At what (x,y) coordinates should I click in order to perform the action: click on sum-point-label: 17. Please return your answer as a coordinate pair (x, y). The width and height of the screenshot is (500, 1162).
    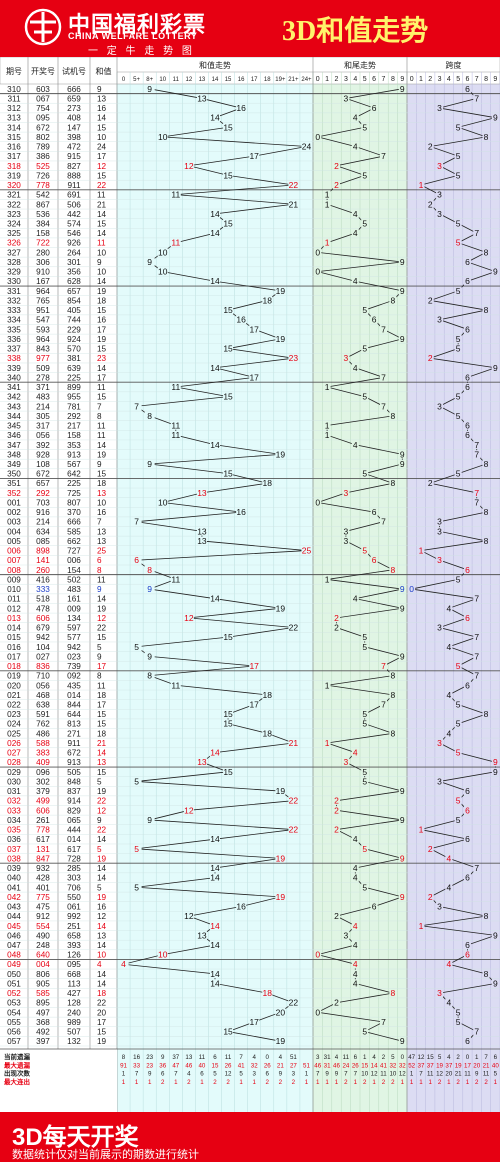
    Looking at the image, I should click on (254, 329).